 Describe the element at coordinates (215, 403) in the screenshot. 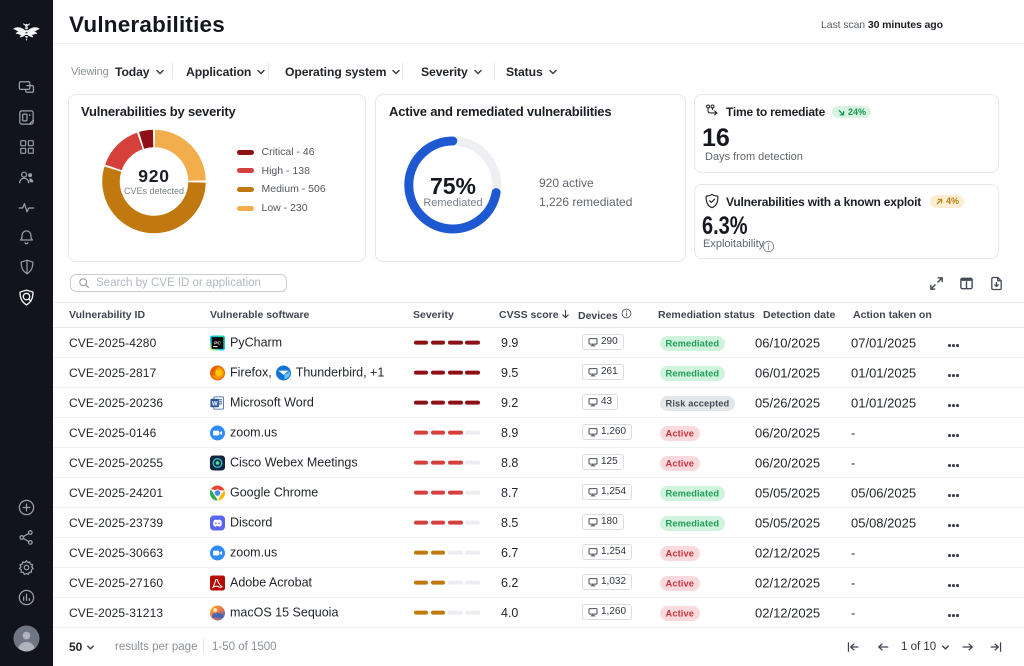

I see `svg-text: W` at that location.